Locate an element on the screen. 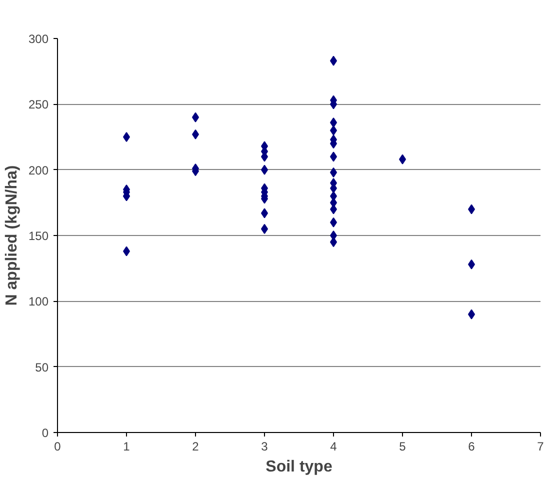  y-tick-label: 200 is located at coordinates (38, 170).